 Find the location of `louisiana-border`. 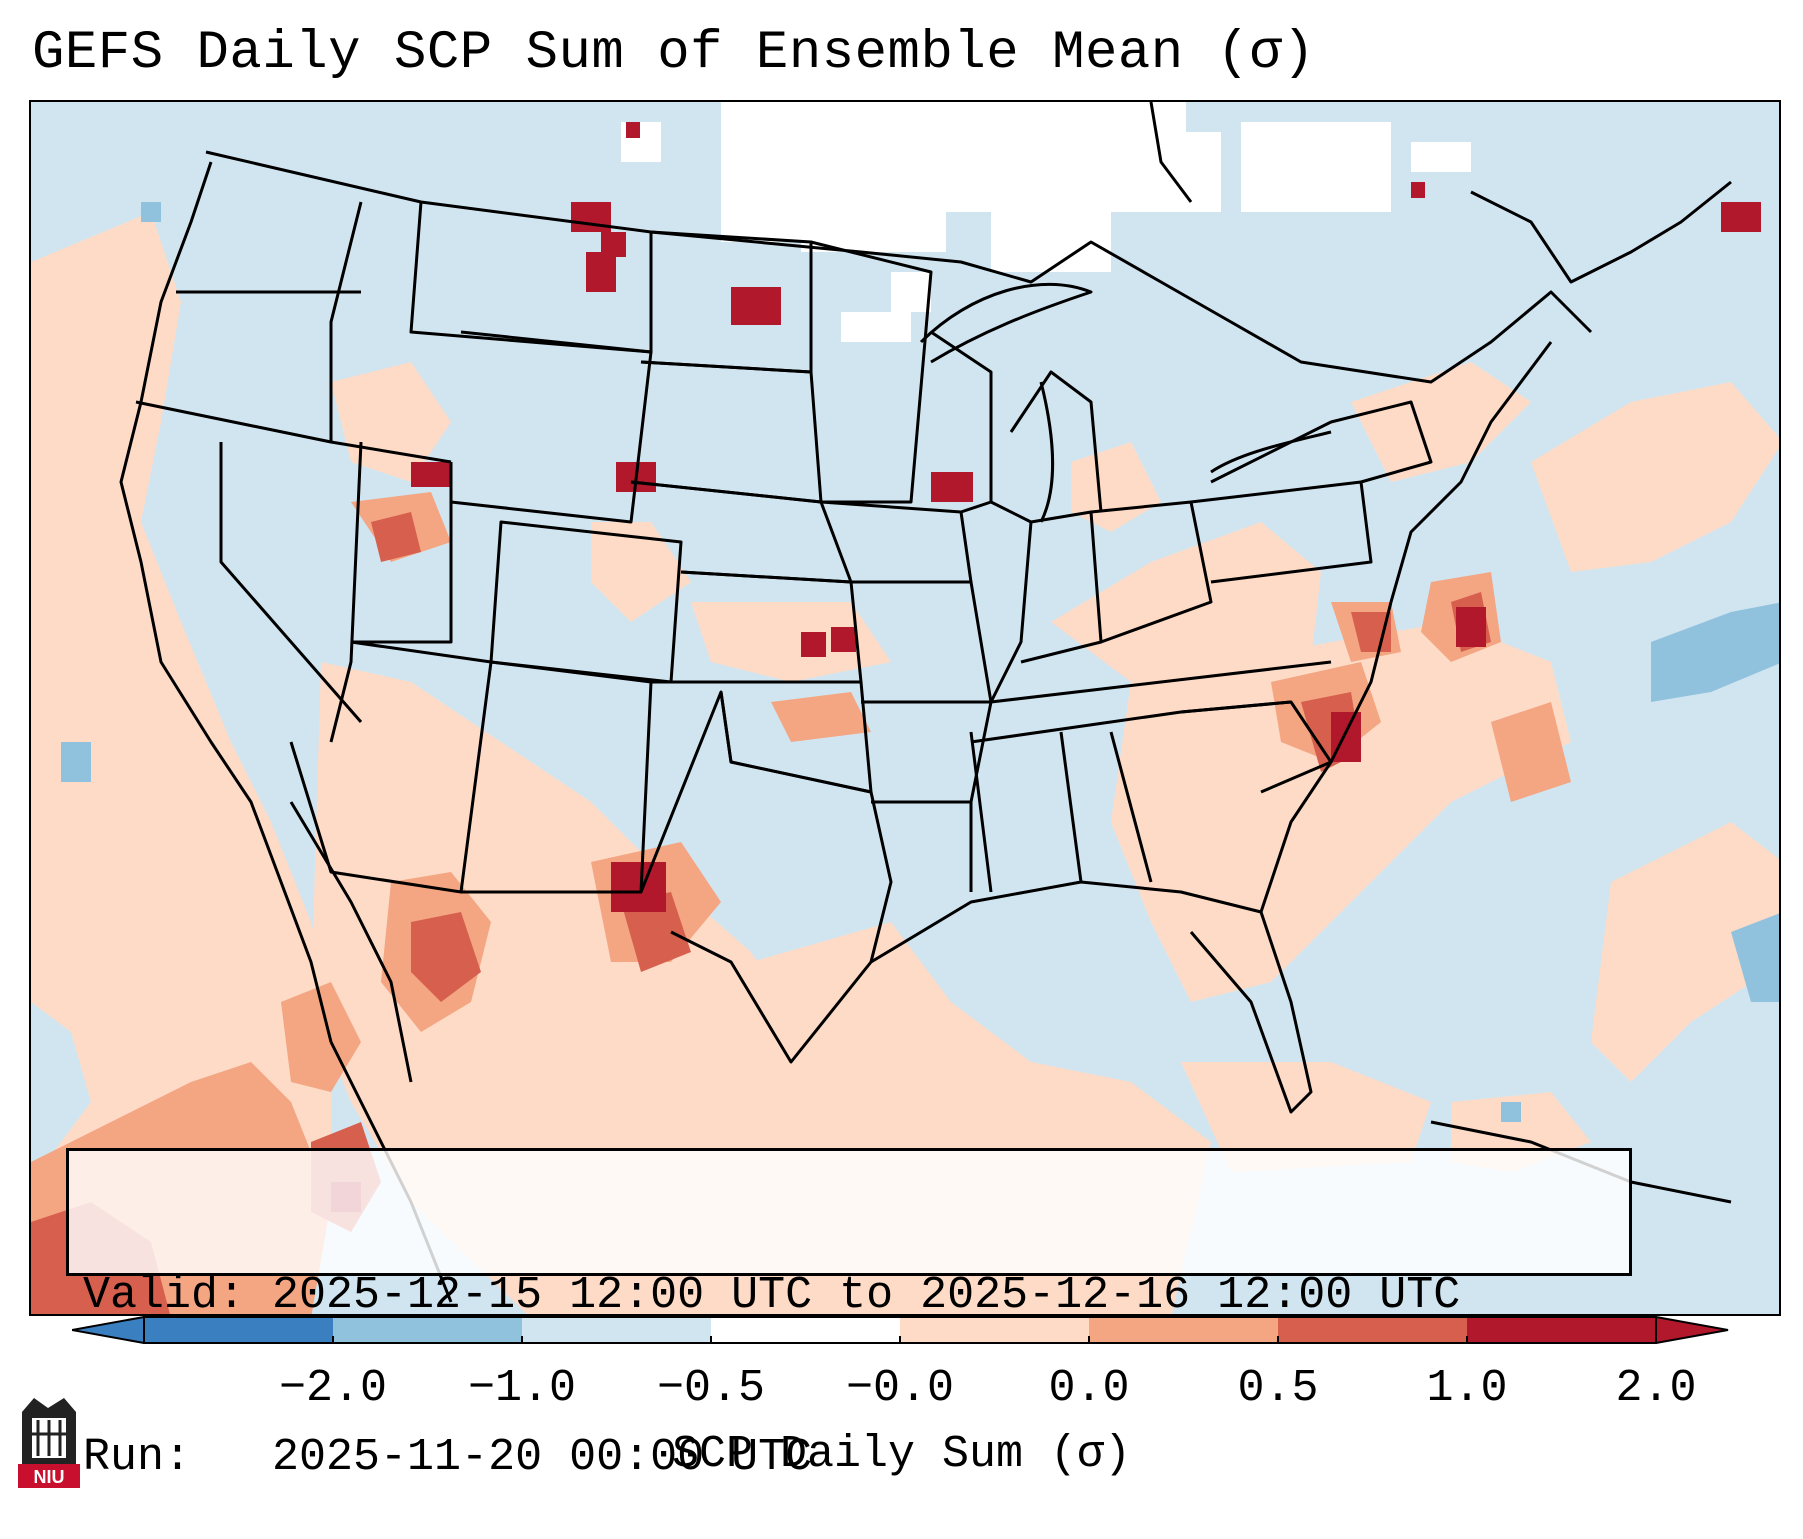

louisiana-border is located at coordinates (922, 846).